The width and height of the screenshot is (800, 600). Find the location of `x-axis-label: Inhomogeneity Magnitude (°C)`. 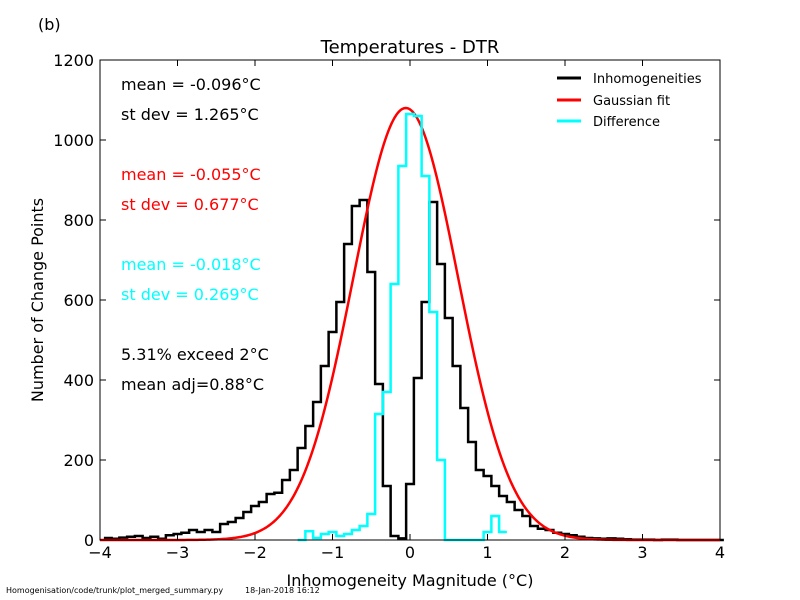

x-axis-label: Inhomogeneity Magnitude (°C) is located at coordinates (410, 580).